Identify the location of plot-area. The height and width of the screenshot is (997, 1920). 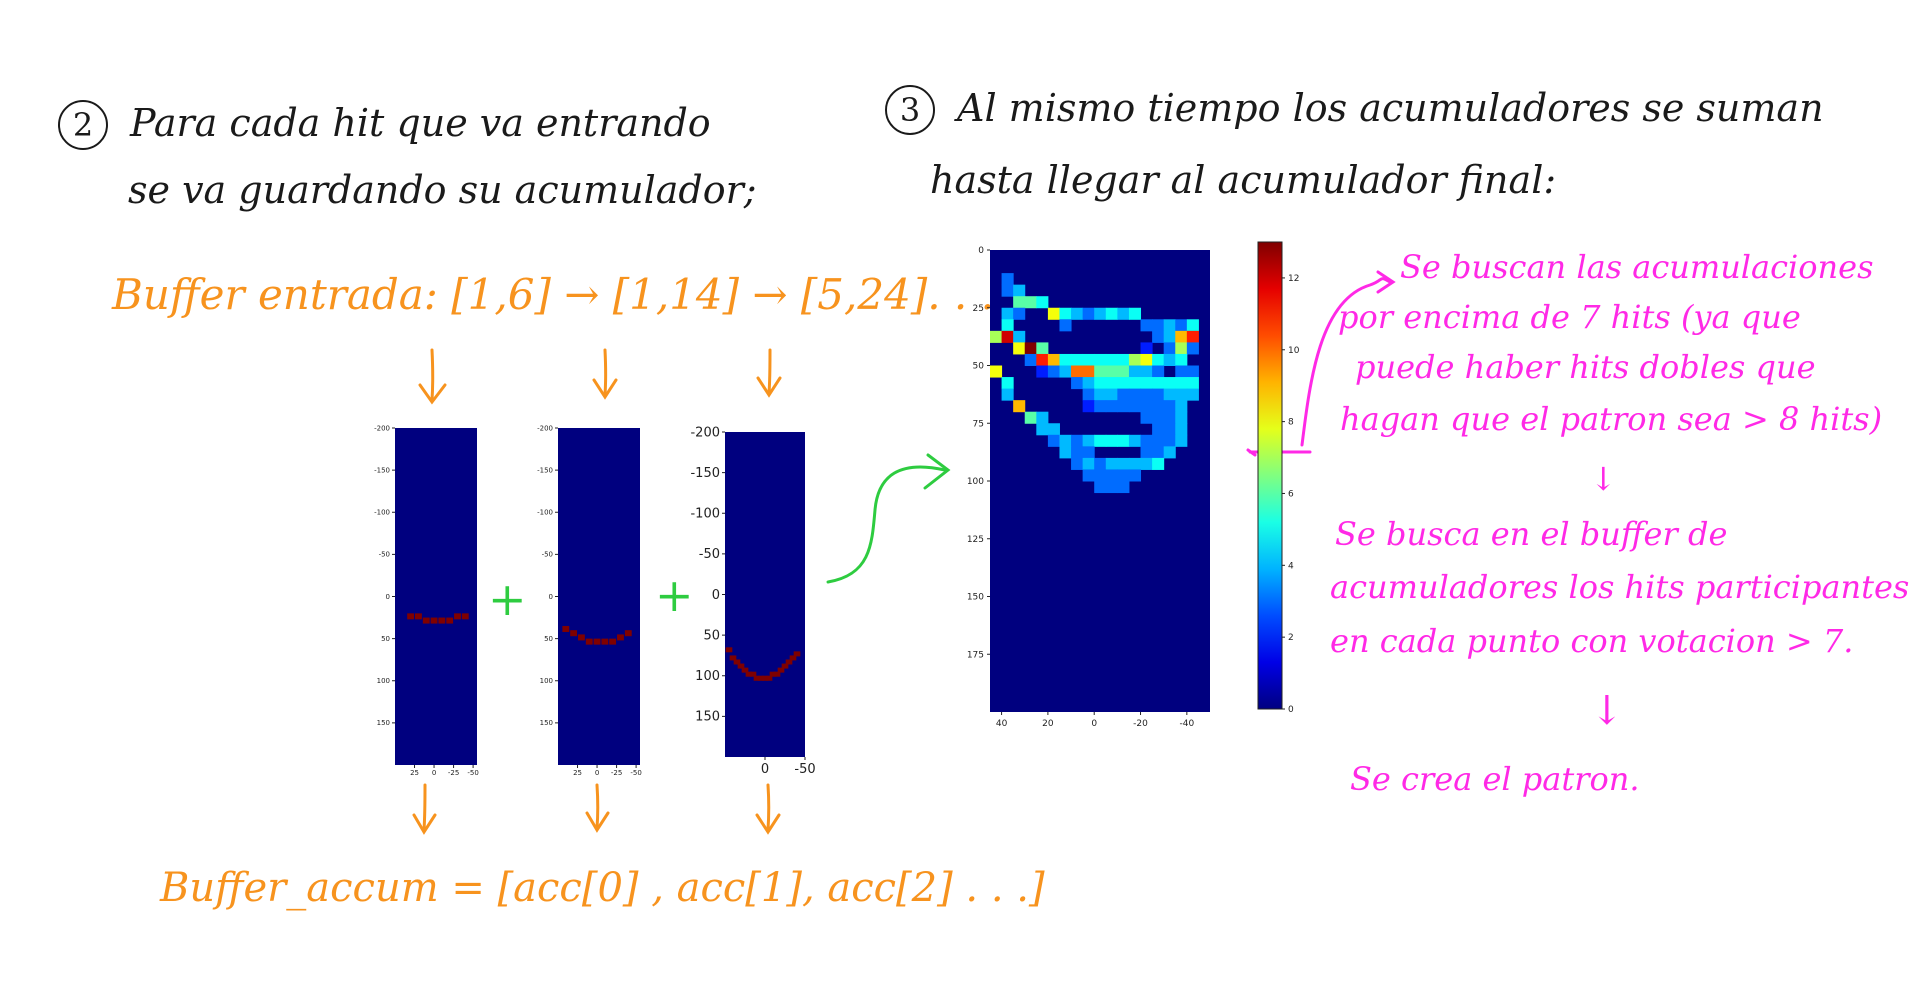
(436, 596).